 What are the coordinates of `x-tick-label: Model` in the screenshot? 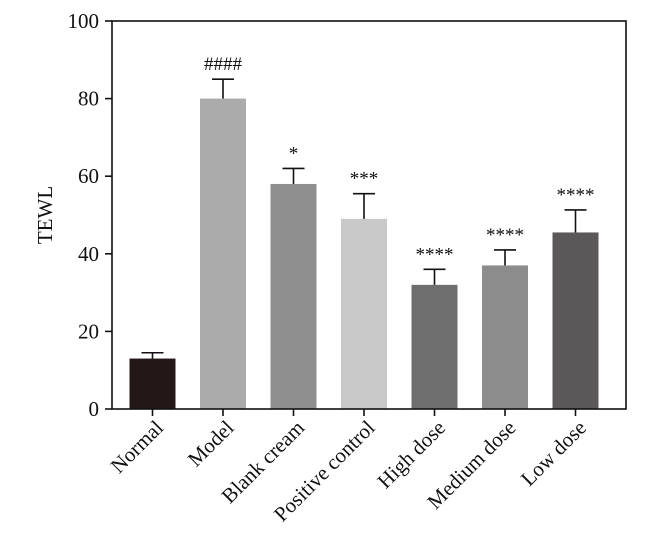 It's located at (211, 443).